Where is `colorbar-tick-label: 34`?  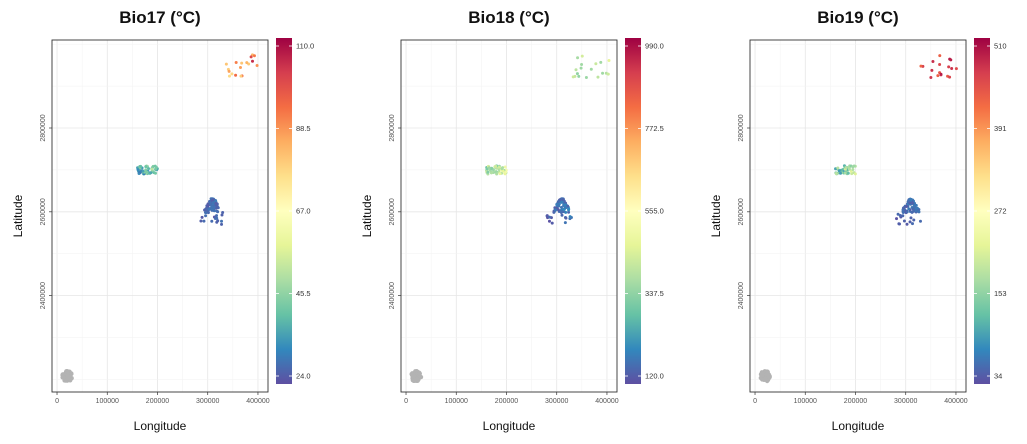
colorbar-tick-label: 34 is located at coordinates (998, 376).